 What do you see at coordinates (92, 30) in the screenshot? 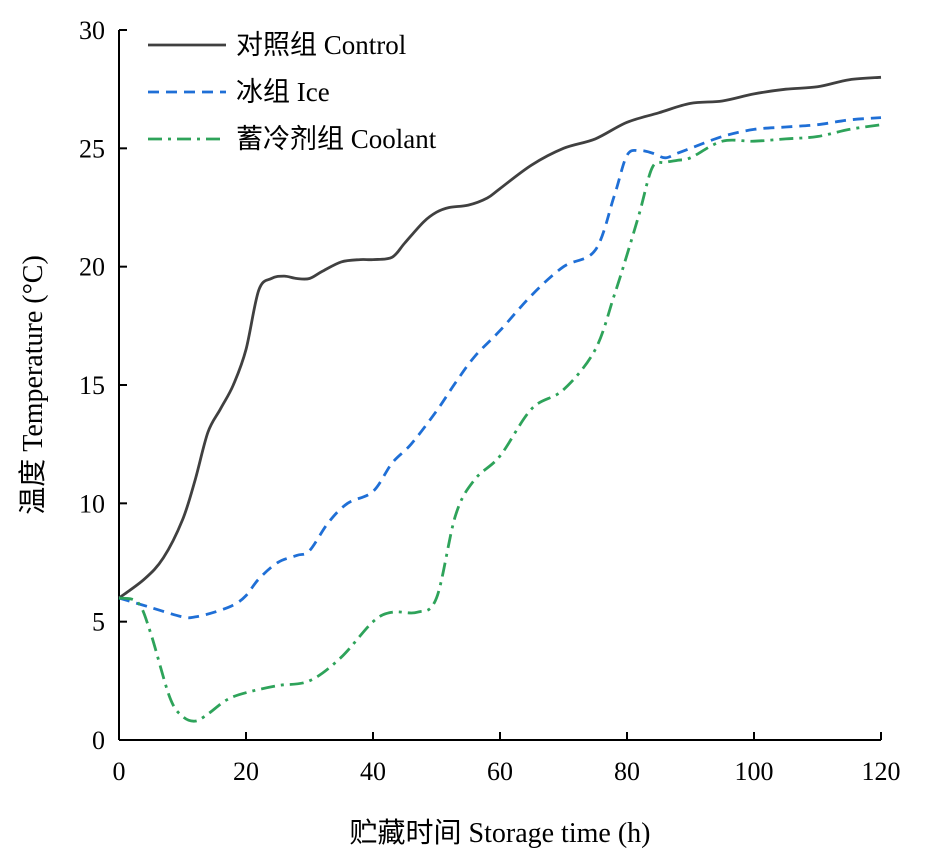
I see `y-tick-label: 30` at bounding box center [92, 30].